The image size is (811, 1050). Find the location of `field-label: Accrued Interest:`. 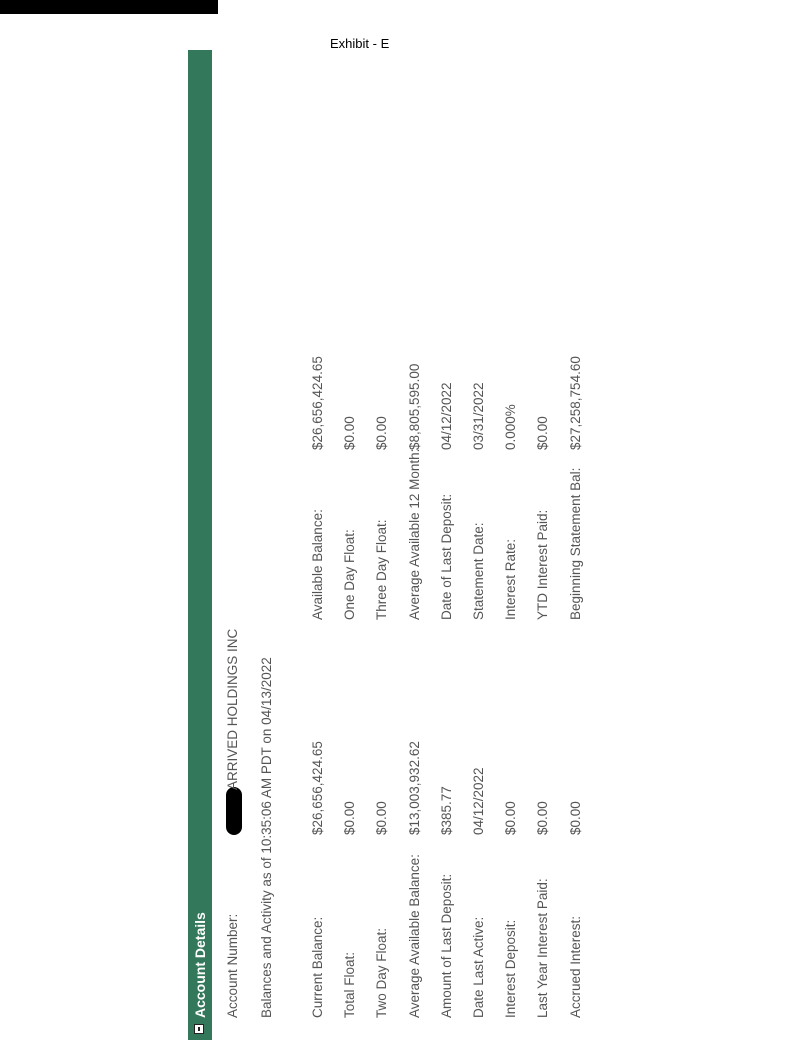

field-label: Accrued Interest: is located at coordinates (575, 966).